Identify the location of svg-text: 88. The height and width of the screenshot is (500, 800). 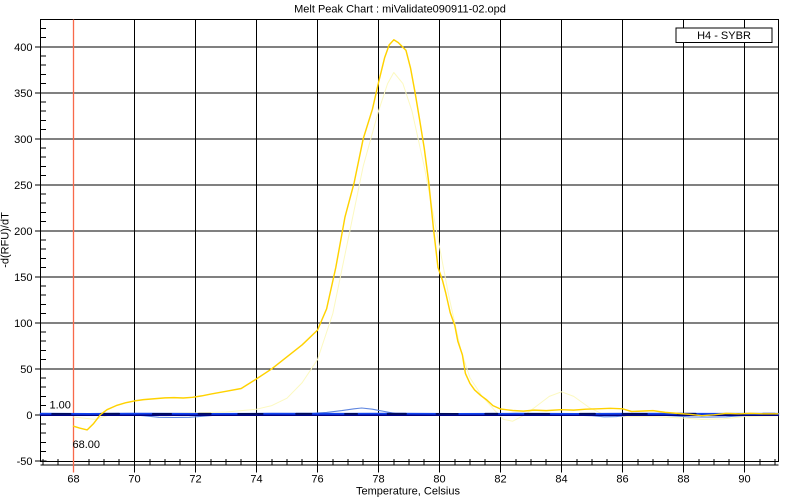
(683, 480).